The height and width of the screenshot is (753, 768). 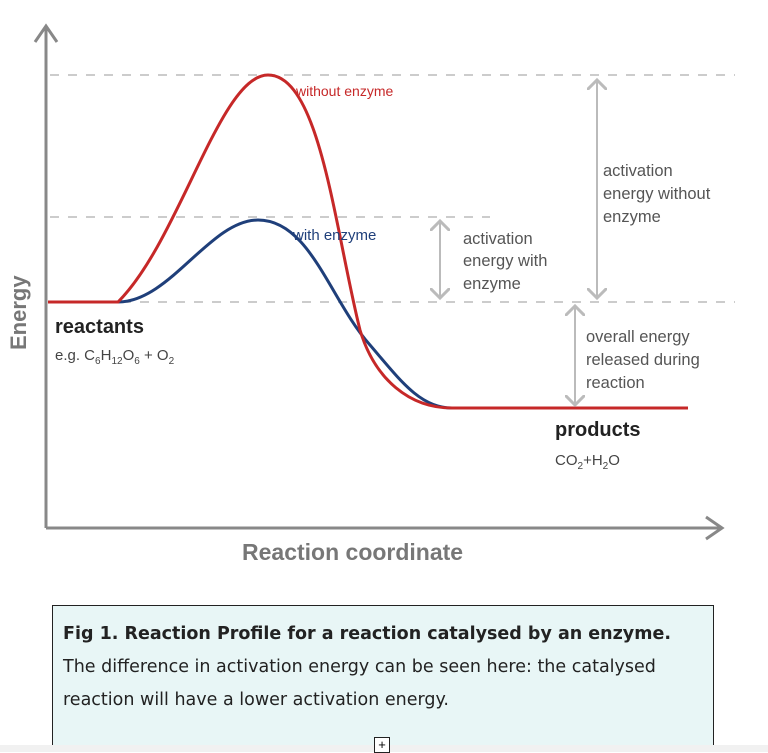 I want to click on activation-without-label: activation energy without enzyme, so click(x=657, y=194).